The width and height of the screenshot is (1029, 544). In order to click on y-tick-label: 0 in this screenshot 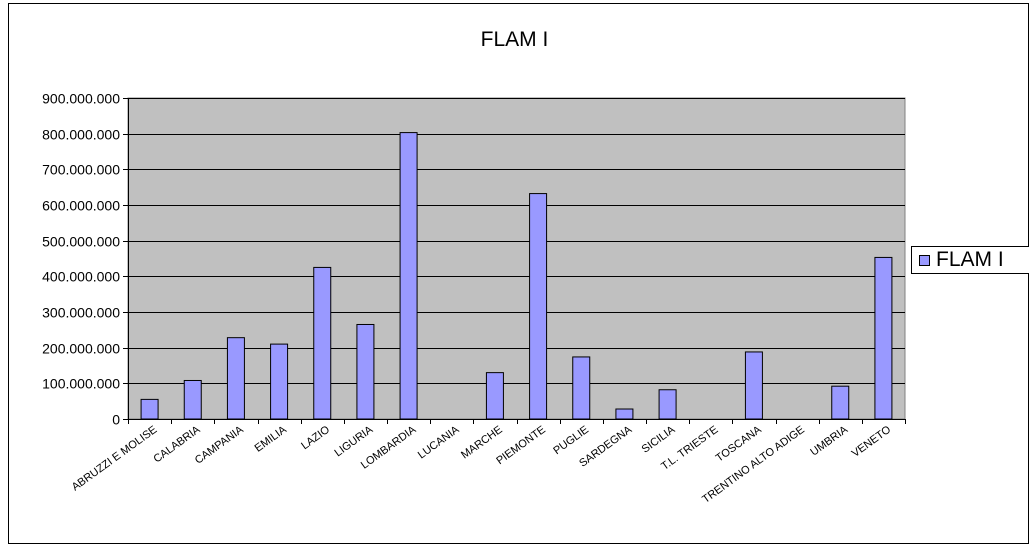, I will do `click(116, 420)`.